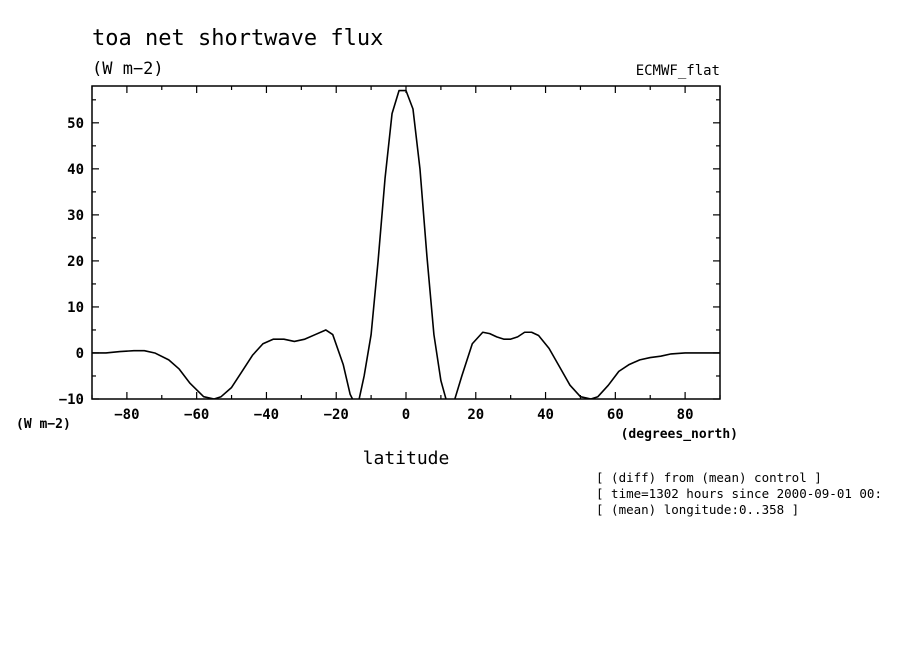 The height and width of the screenshot is (654, 904). Describe the element at coordinates (75, 262) in the screenshot. I see `y-tick-label: 20` at that location.